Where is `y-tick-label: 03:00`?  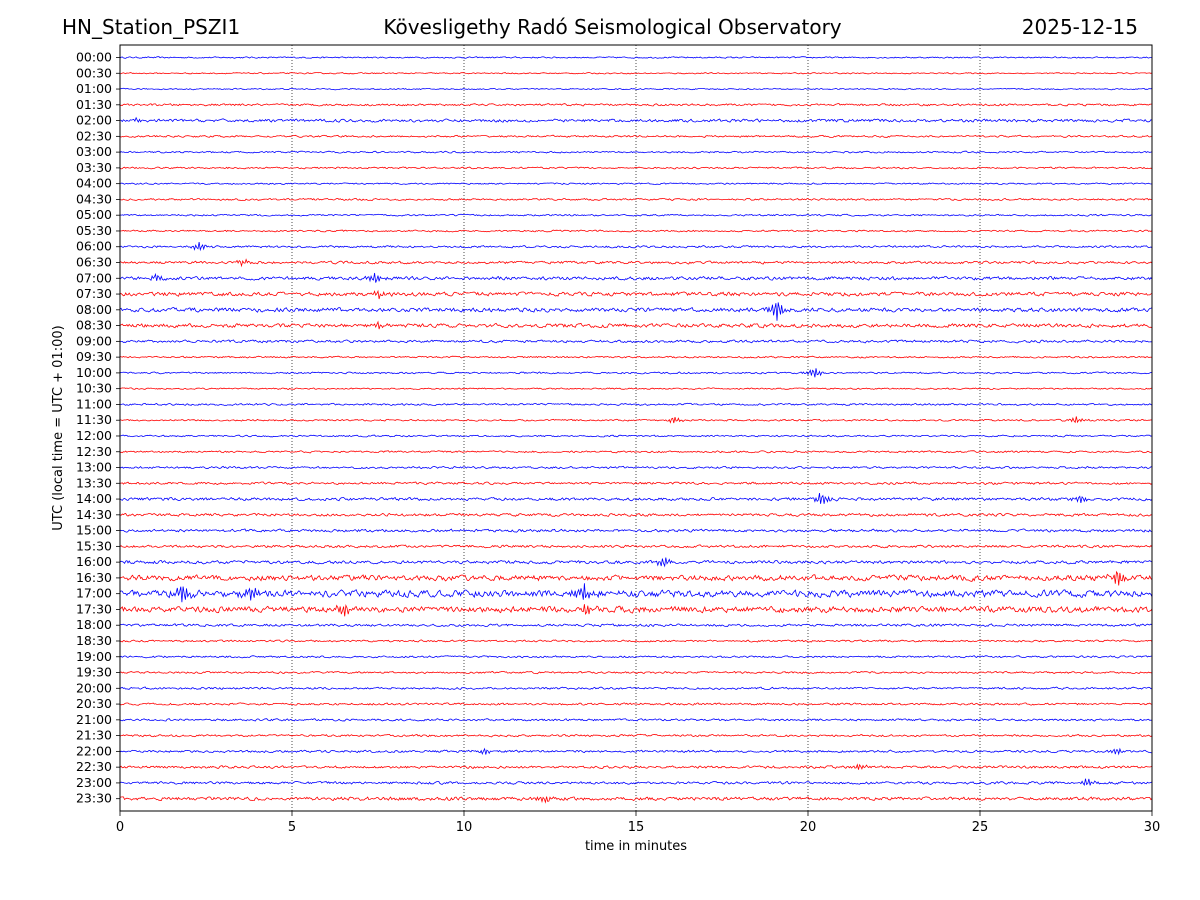
y-tick-label: 03:00 is located at coordinates (94, 151).